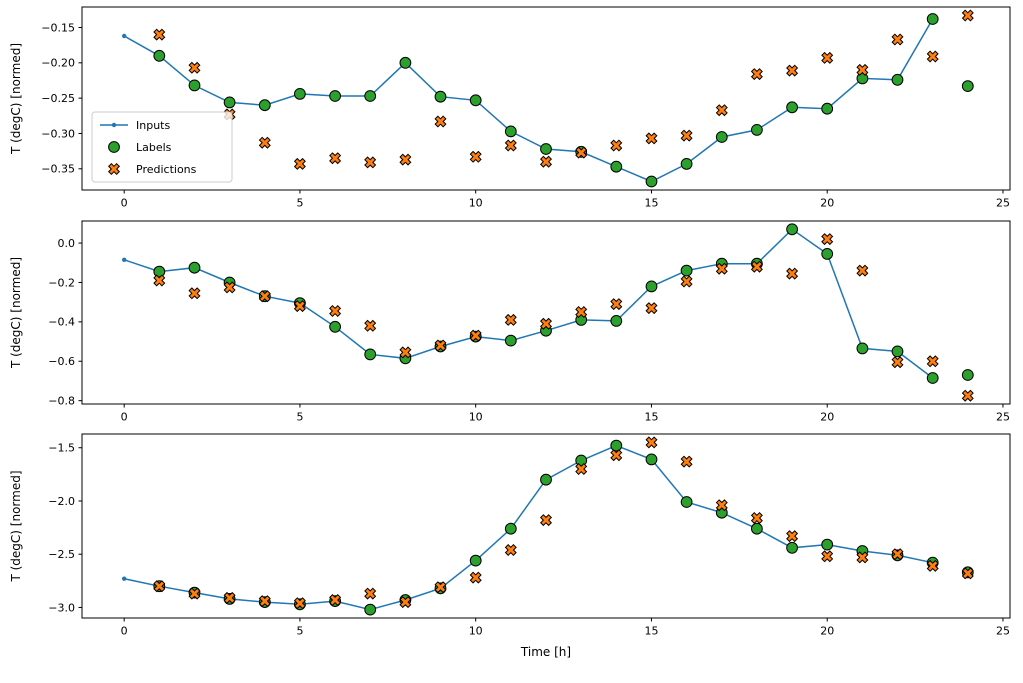 This screenshot has width=1023, height=683. I want to click on y-tick-label: −0.6, so click(61, 361).